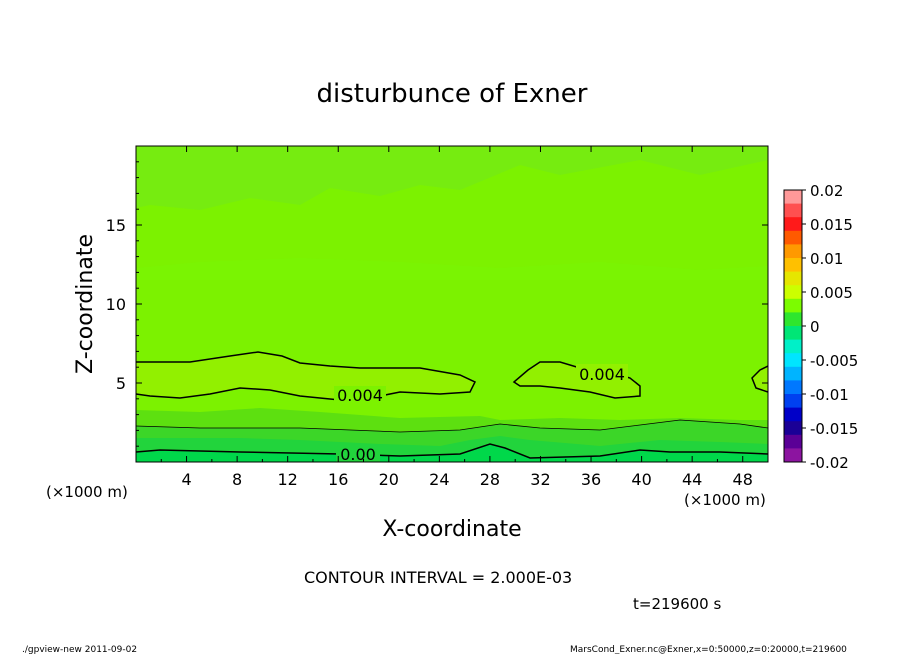 The height and width of the screenshot is (654, 904). Describe the element at coordinates (338, 479) in the screenshot. I see `x-tick-label: 16` at that location.